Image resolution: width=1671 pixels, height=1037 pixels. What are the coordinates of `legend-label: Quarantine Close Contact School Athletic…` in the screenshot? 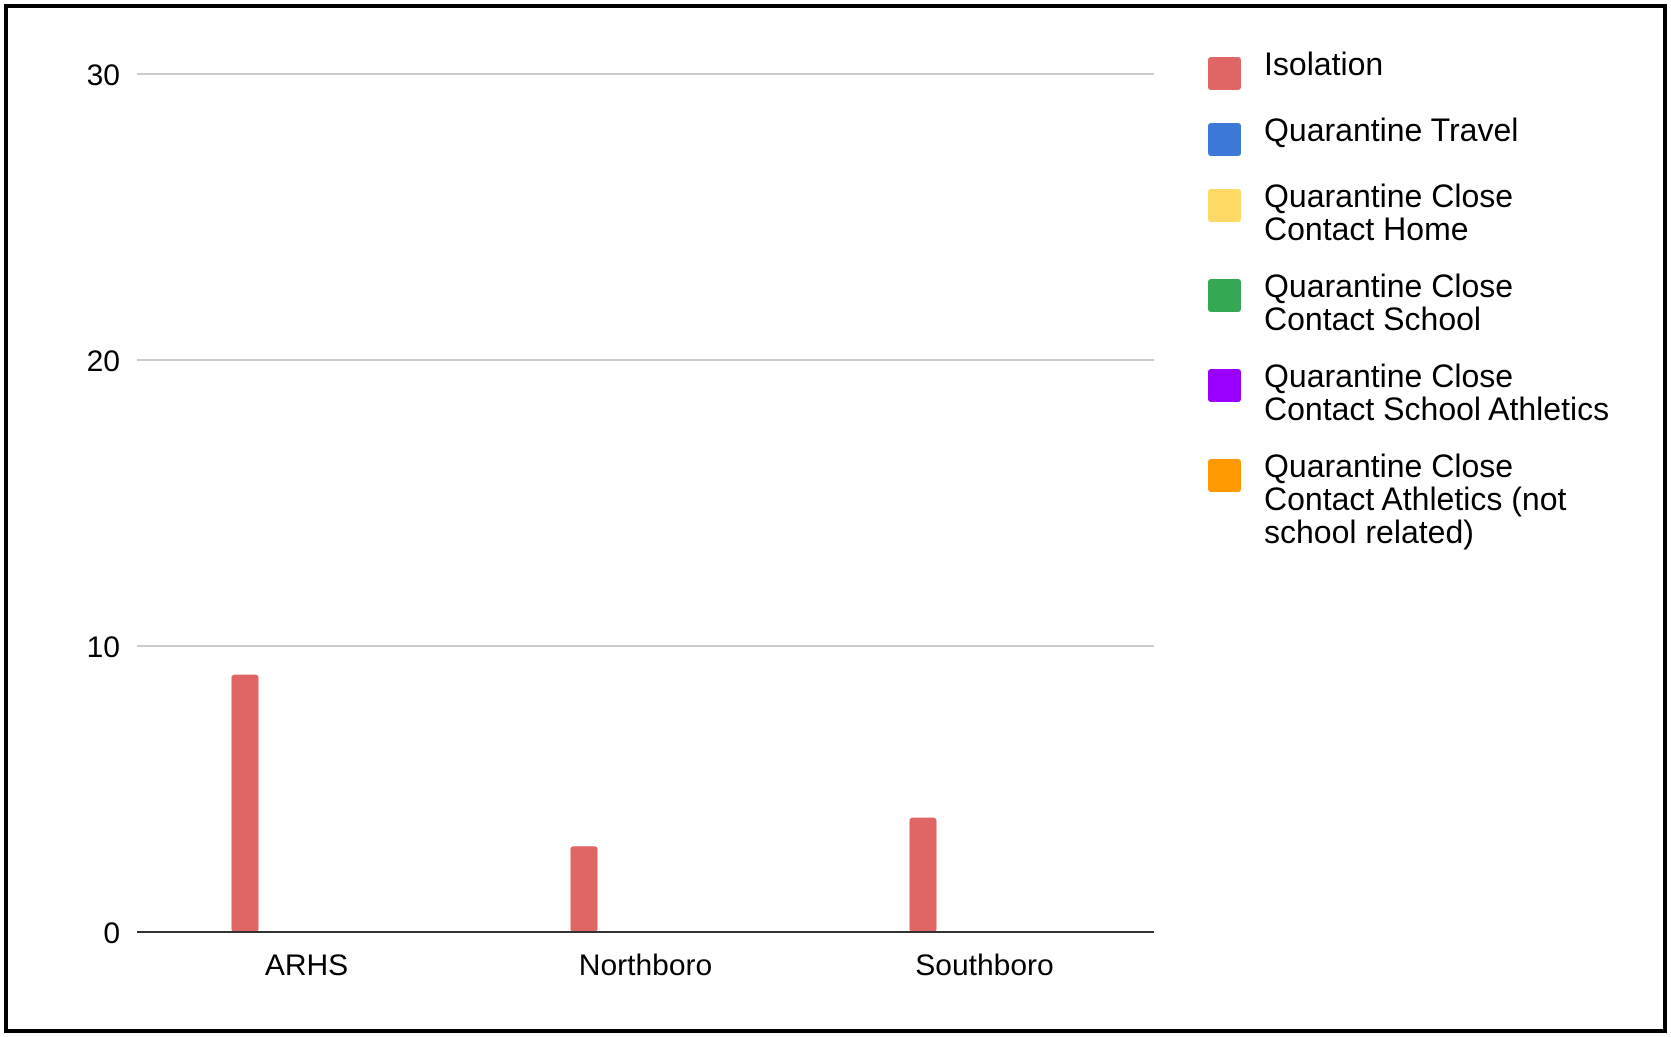 It's located at (1437, 392).